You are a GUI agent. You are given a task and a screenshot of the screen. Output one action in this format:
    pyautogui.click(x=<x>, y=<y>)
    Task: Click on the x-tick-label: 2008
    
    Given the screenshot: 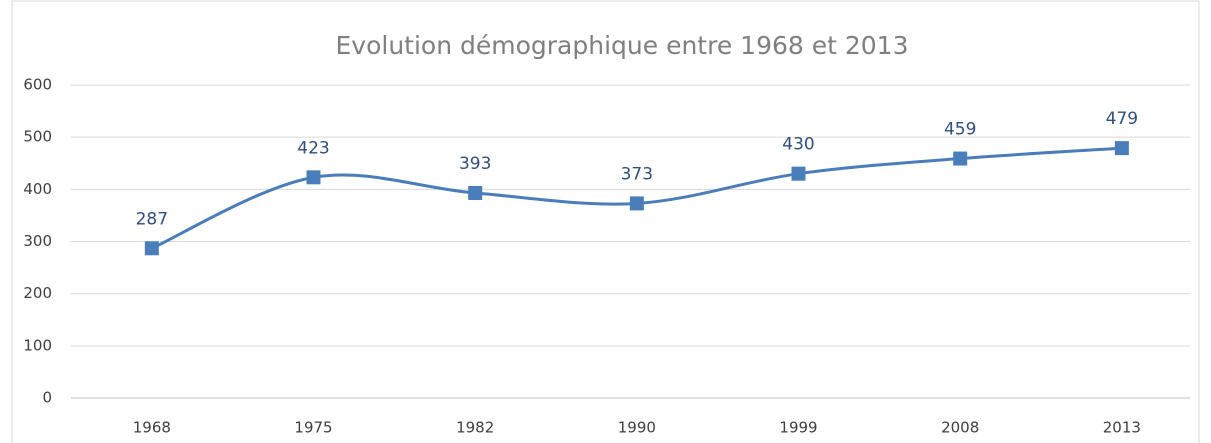 What is the action you would take?
    pyautogui.click(x=960, y=428)
    